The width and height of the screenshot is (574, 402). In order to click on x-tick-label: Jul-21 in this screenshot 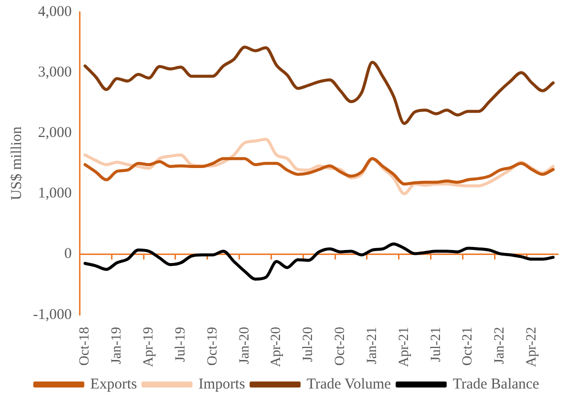, I will do `click(436, 344)`.